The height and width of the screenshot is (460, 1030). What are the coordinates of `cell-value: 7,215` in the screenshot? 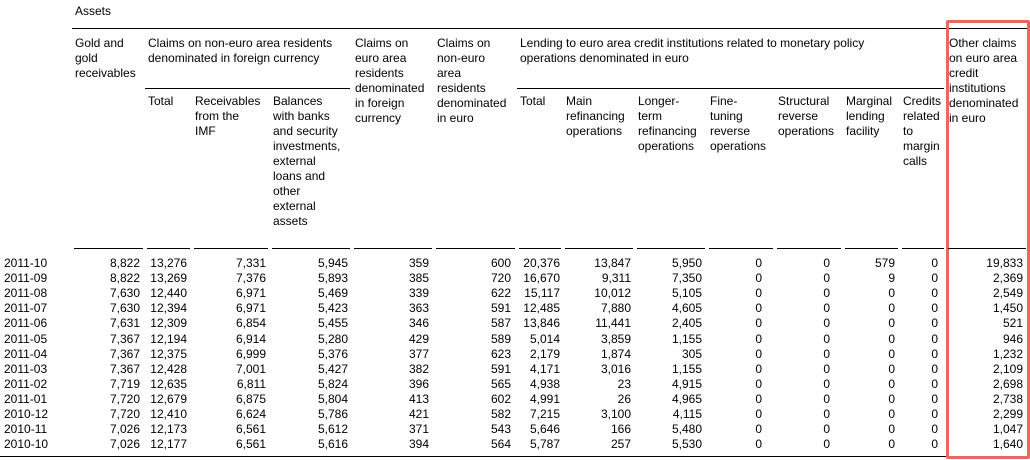 It's located at (544, 414).